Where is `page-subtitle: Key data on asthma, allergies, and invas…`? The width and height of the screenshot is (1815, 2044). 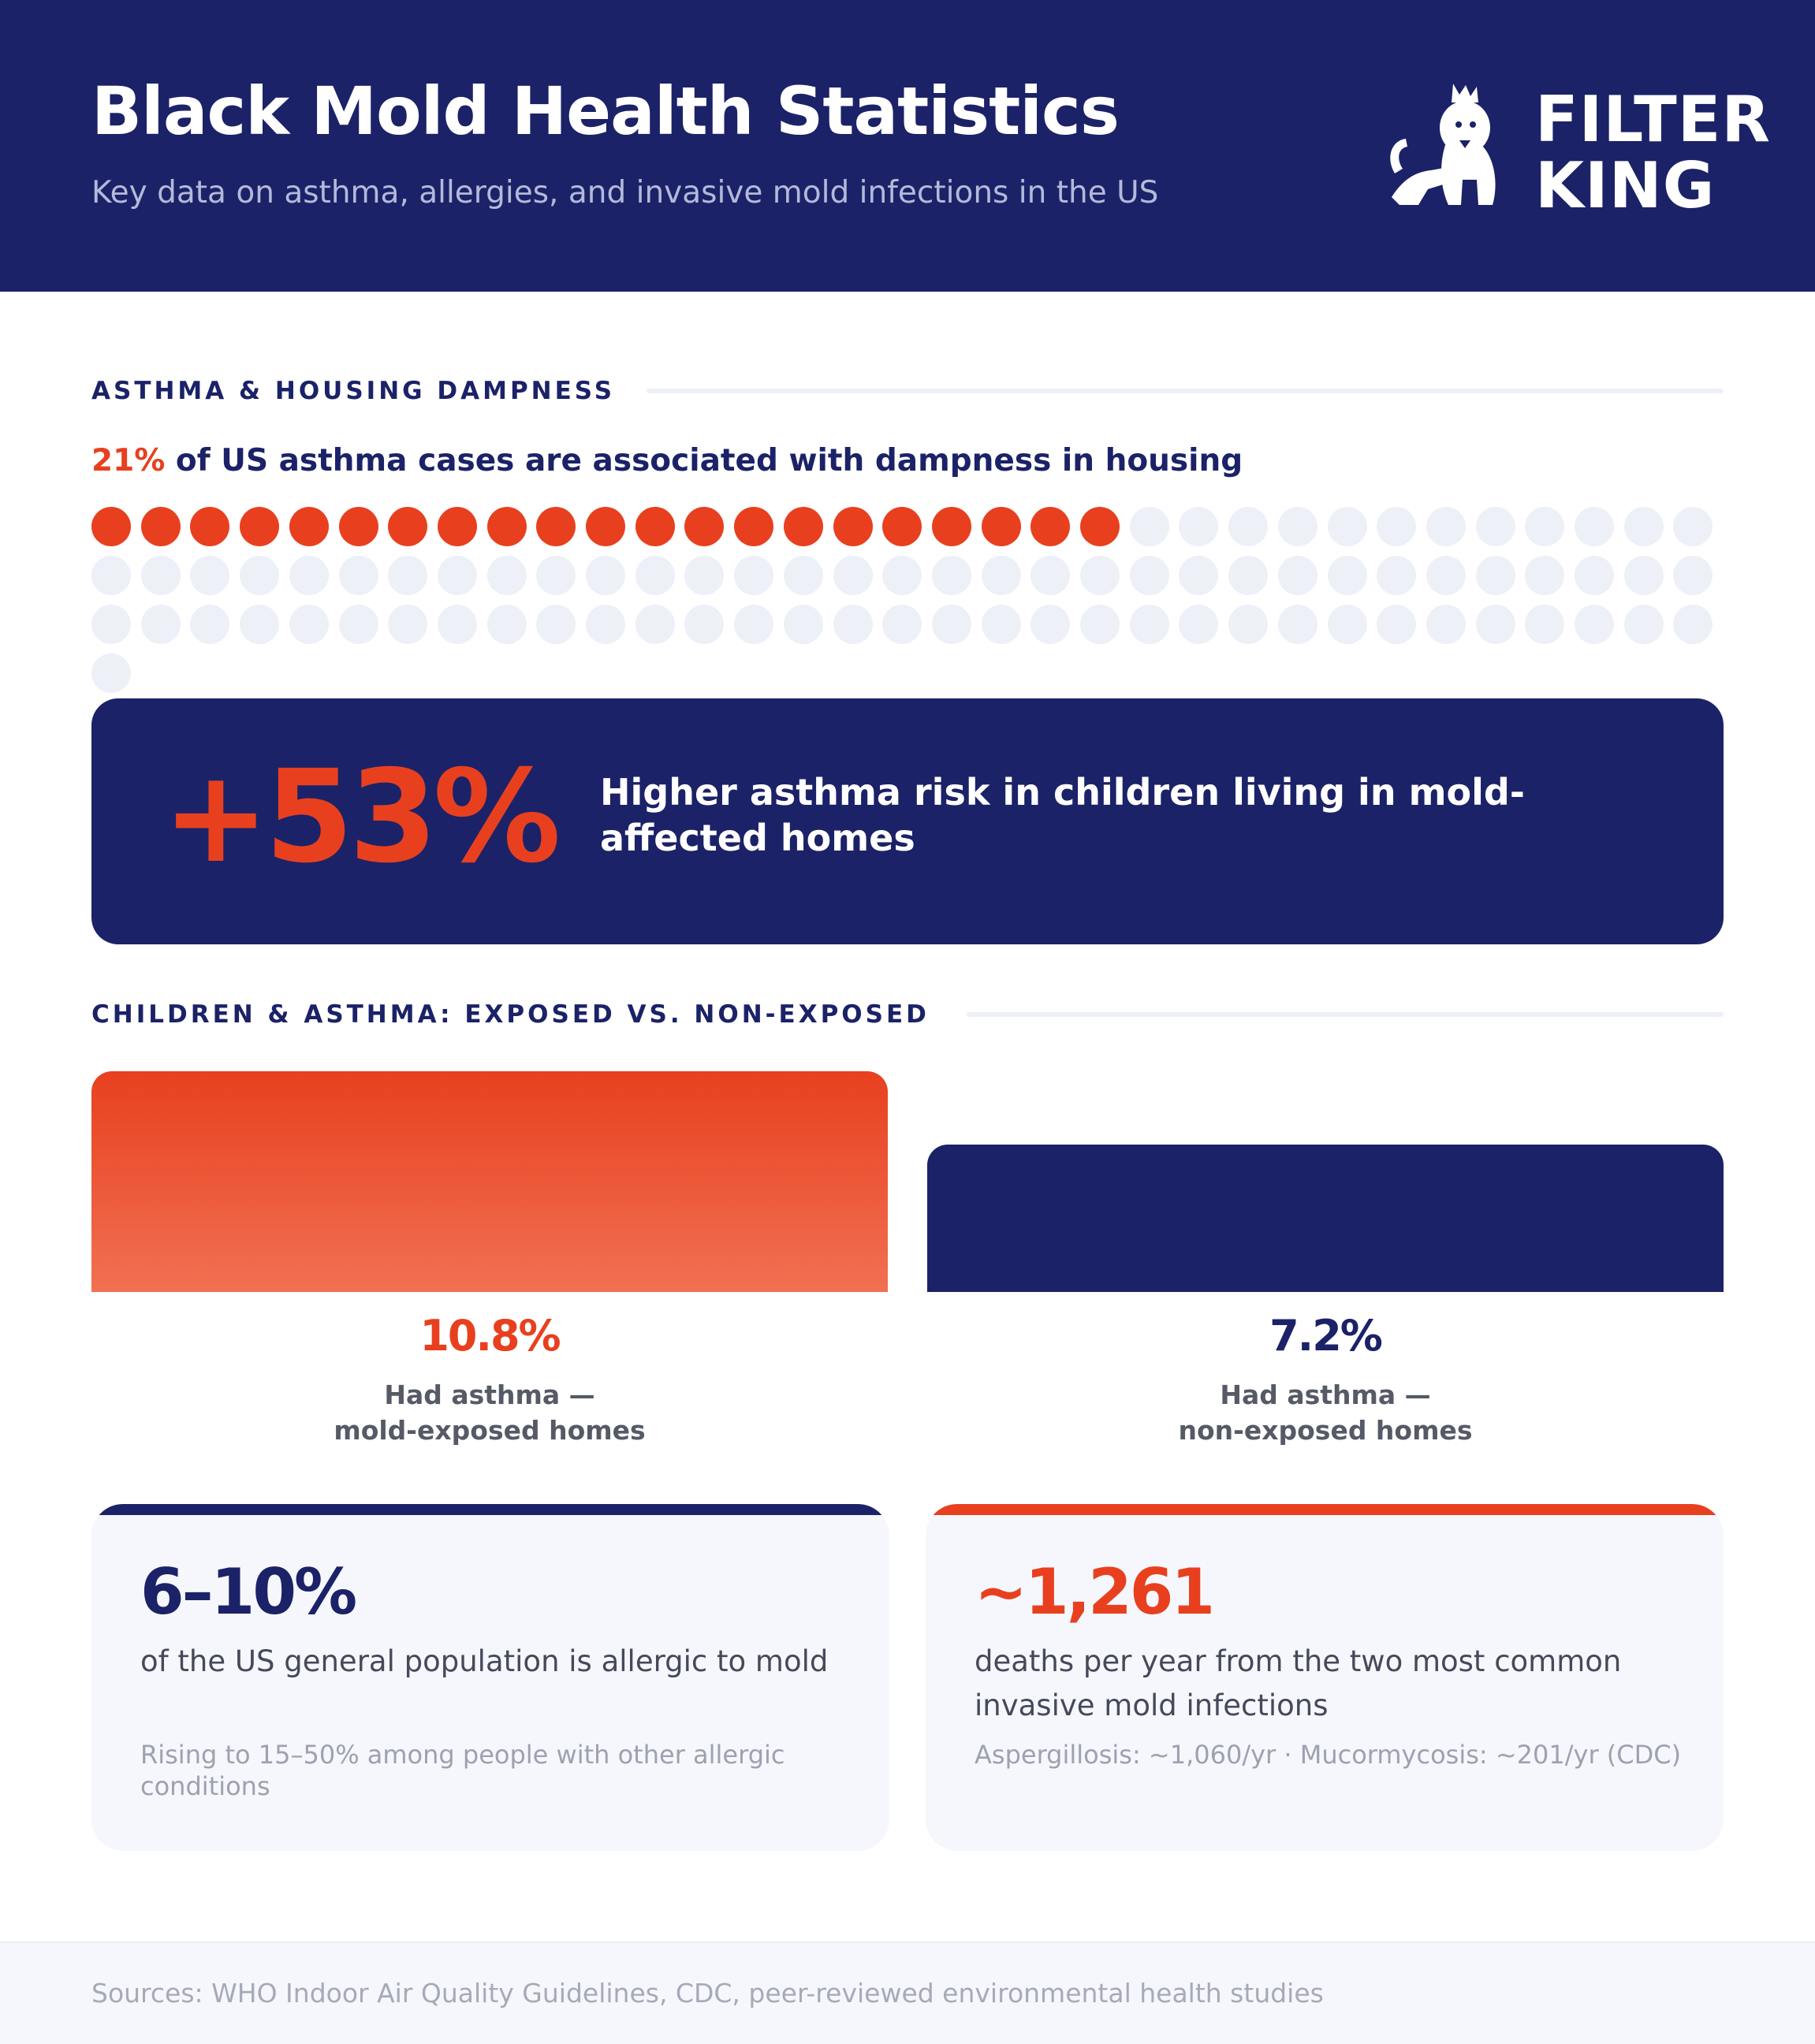
page-subtitle: Key data on asthma, allergies, and invas… is located at coordinates (625, 192).